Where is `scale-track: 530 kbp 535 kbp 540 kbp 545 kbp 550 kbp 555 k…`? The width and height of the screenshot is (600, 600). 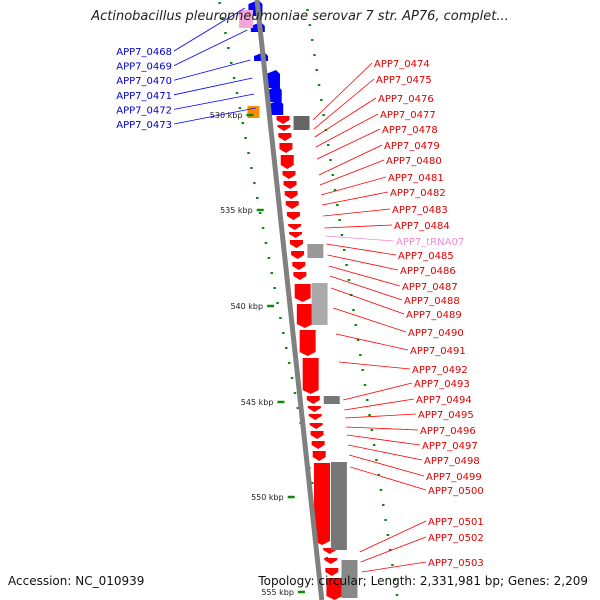
scale-track: 530 kbp 535 kbp 540 kbp 545 kbp 550 kbp 555 k… is located at coordinates (257, 354).